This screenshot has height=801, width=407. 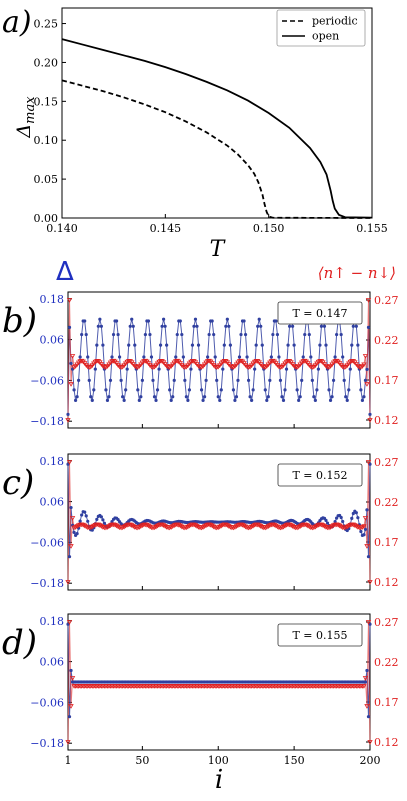 I want to click on panel-label: c), so click(x=18, y=483).